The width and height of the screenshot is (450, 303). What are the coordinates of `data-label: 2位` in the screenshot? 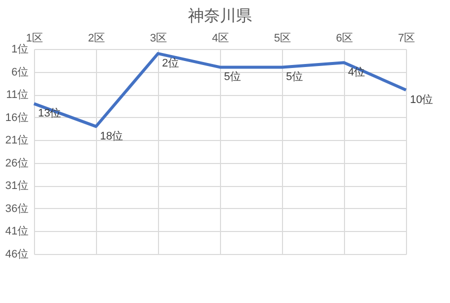 It's located at (171, 64).